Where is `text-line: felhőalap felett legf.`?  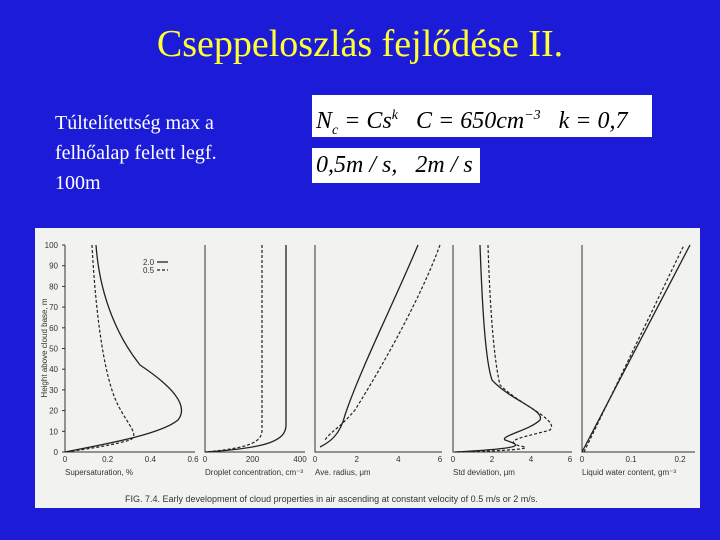
text-line: felhőalap felett legf. is located at coordinates (136, 153).